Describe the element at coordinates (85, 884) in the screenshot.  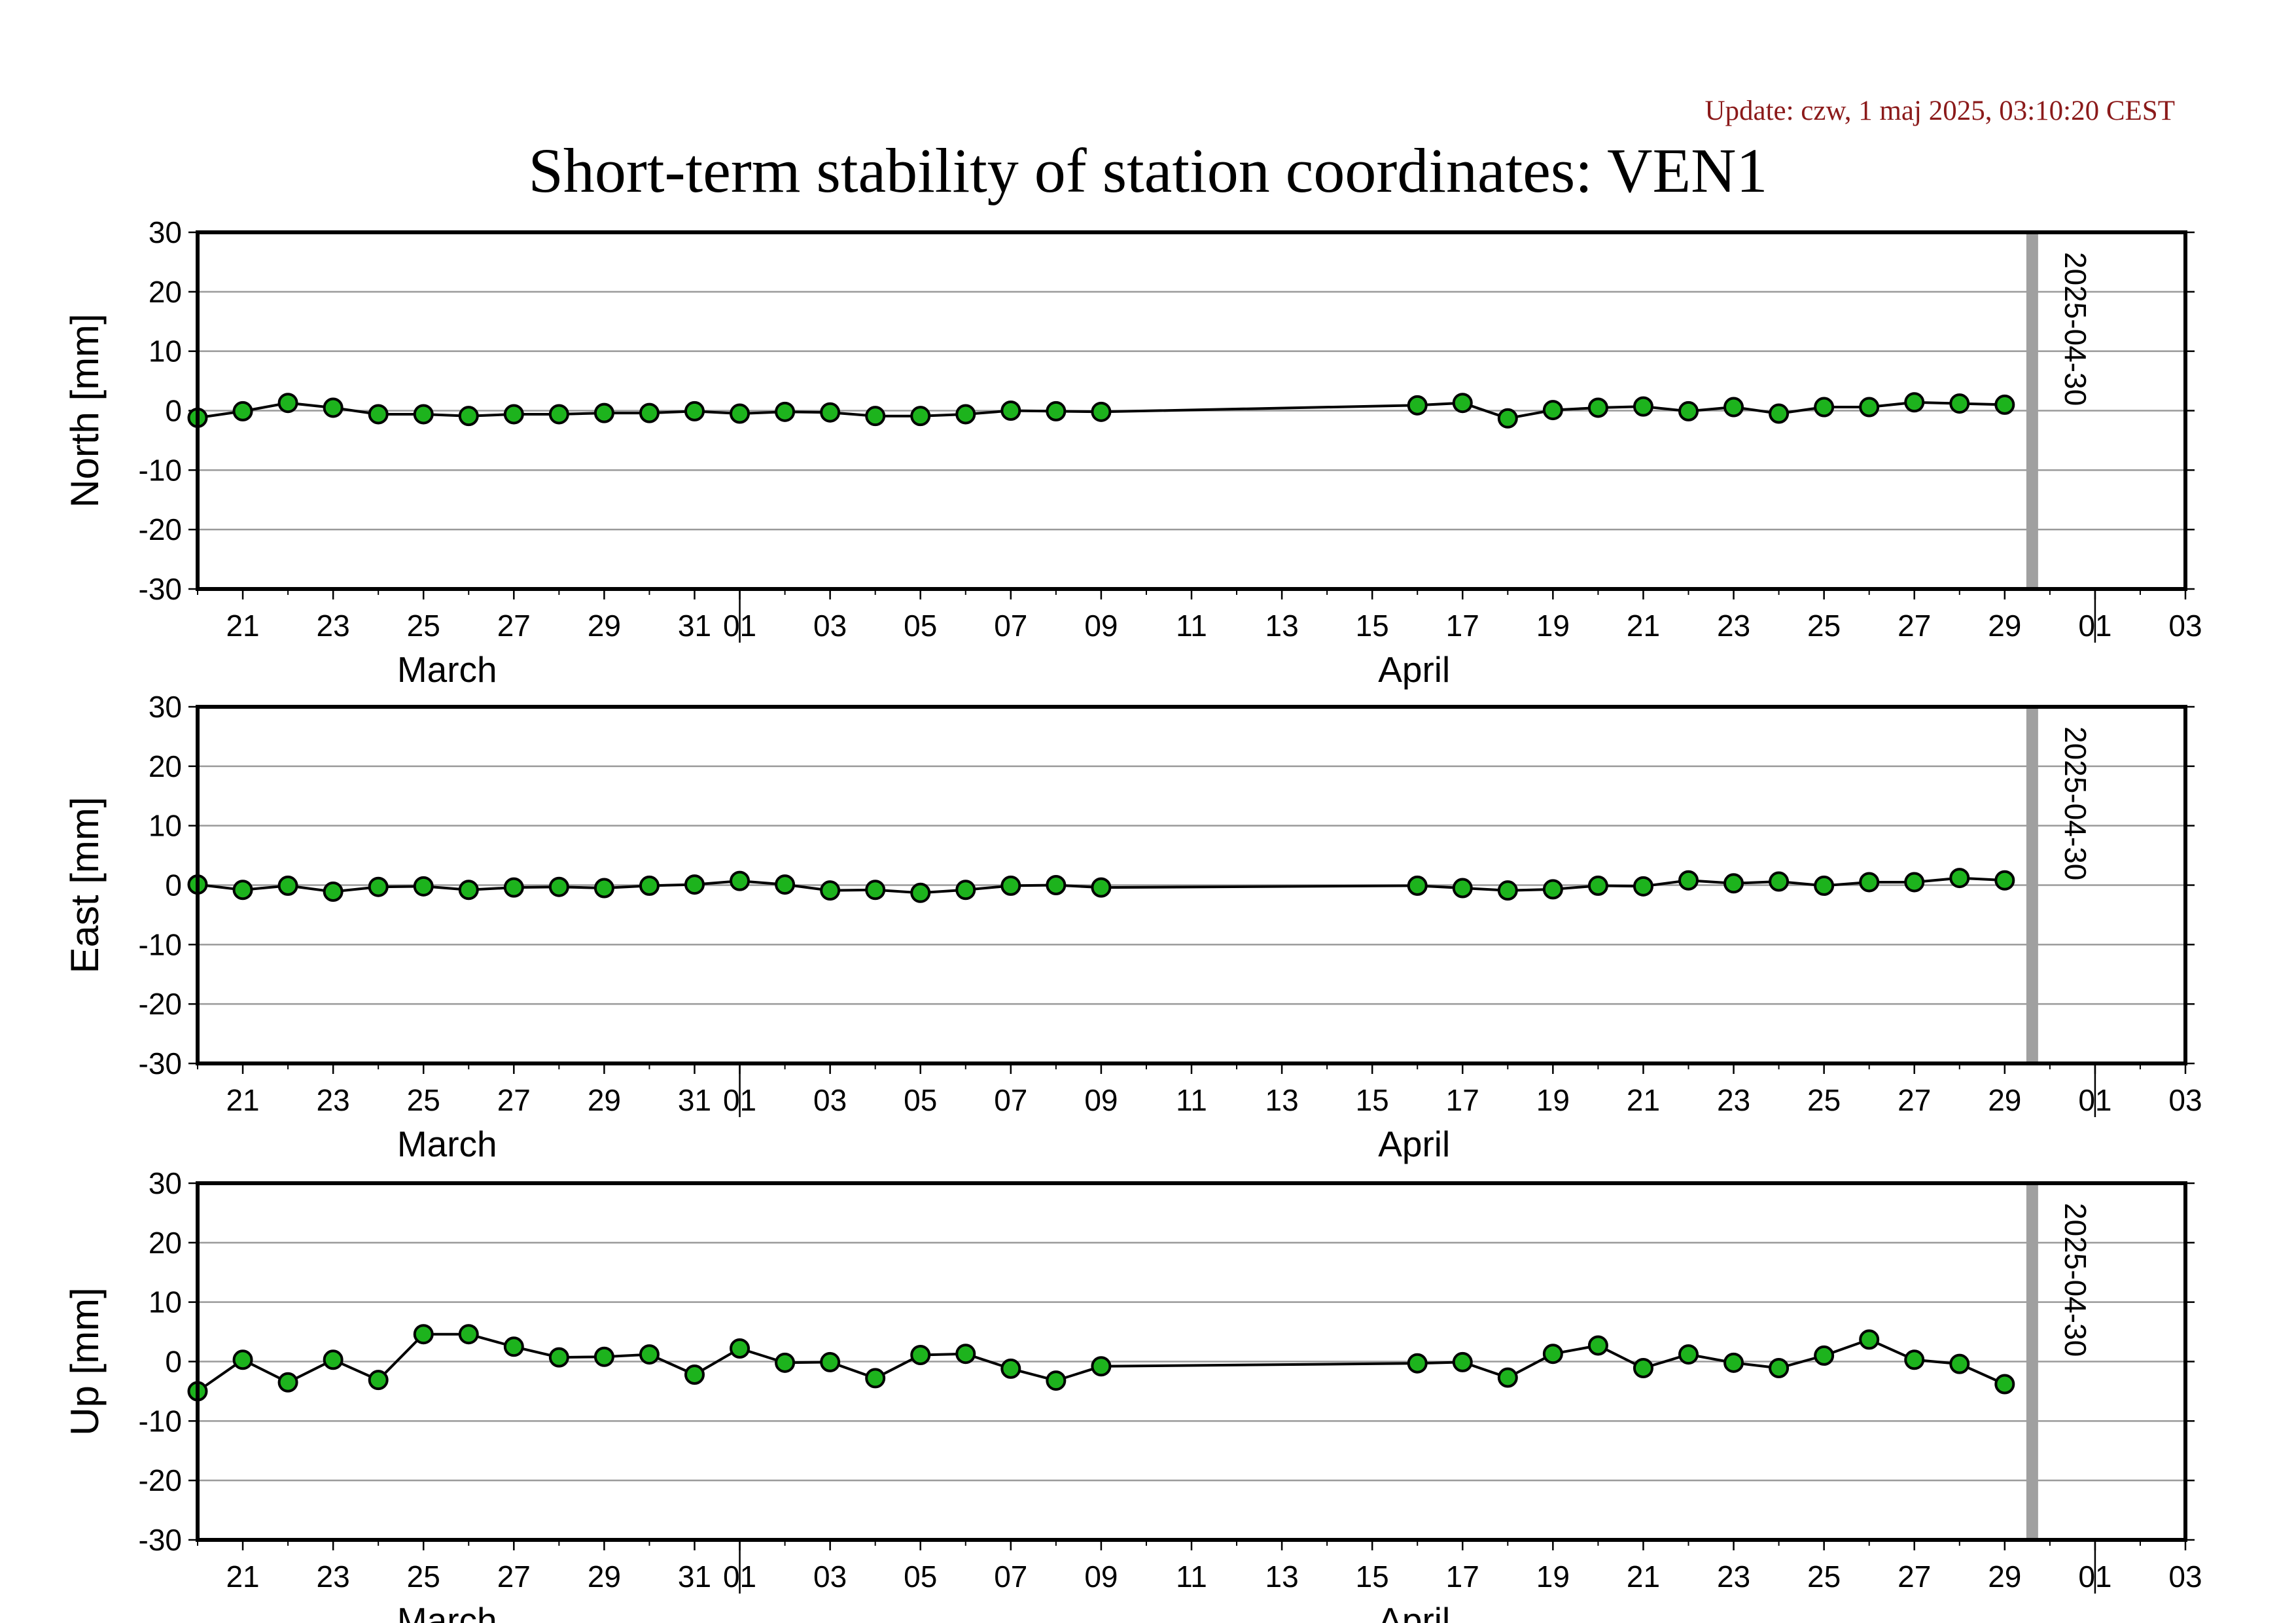
I see `y-axis-title: East [mm]` at that location.